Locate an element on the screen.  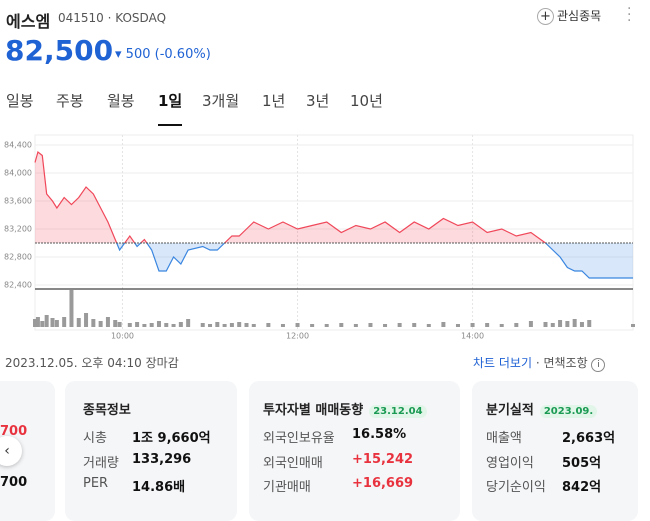
badge: 23.12.04 is located at coordinates (398, 411).